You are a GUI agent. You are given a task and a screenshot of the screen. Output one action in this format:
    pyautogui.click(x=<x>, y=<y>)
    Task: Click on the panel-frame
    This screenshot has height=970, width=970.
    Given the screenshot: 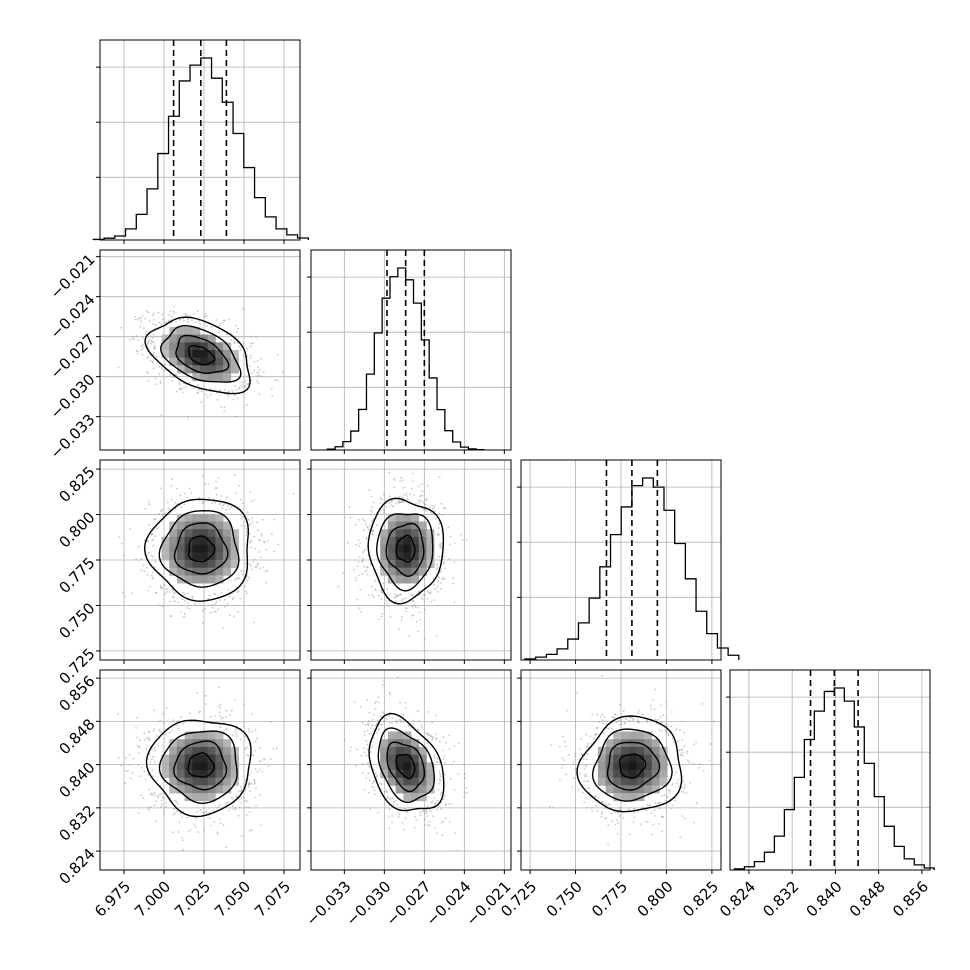 What is the action you would take?
    pyautogui.click(x=200, y=350)
    